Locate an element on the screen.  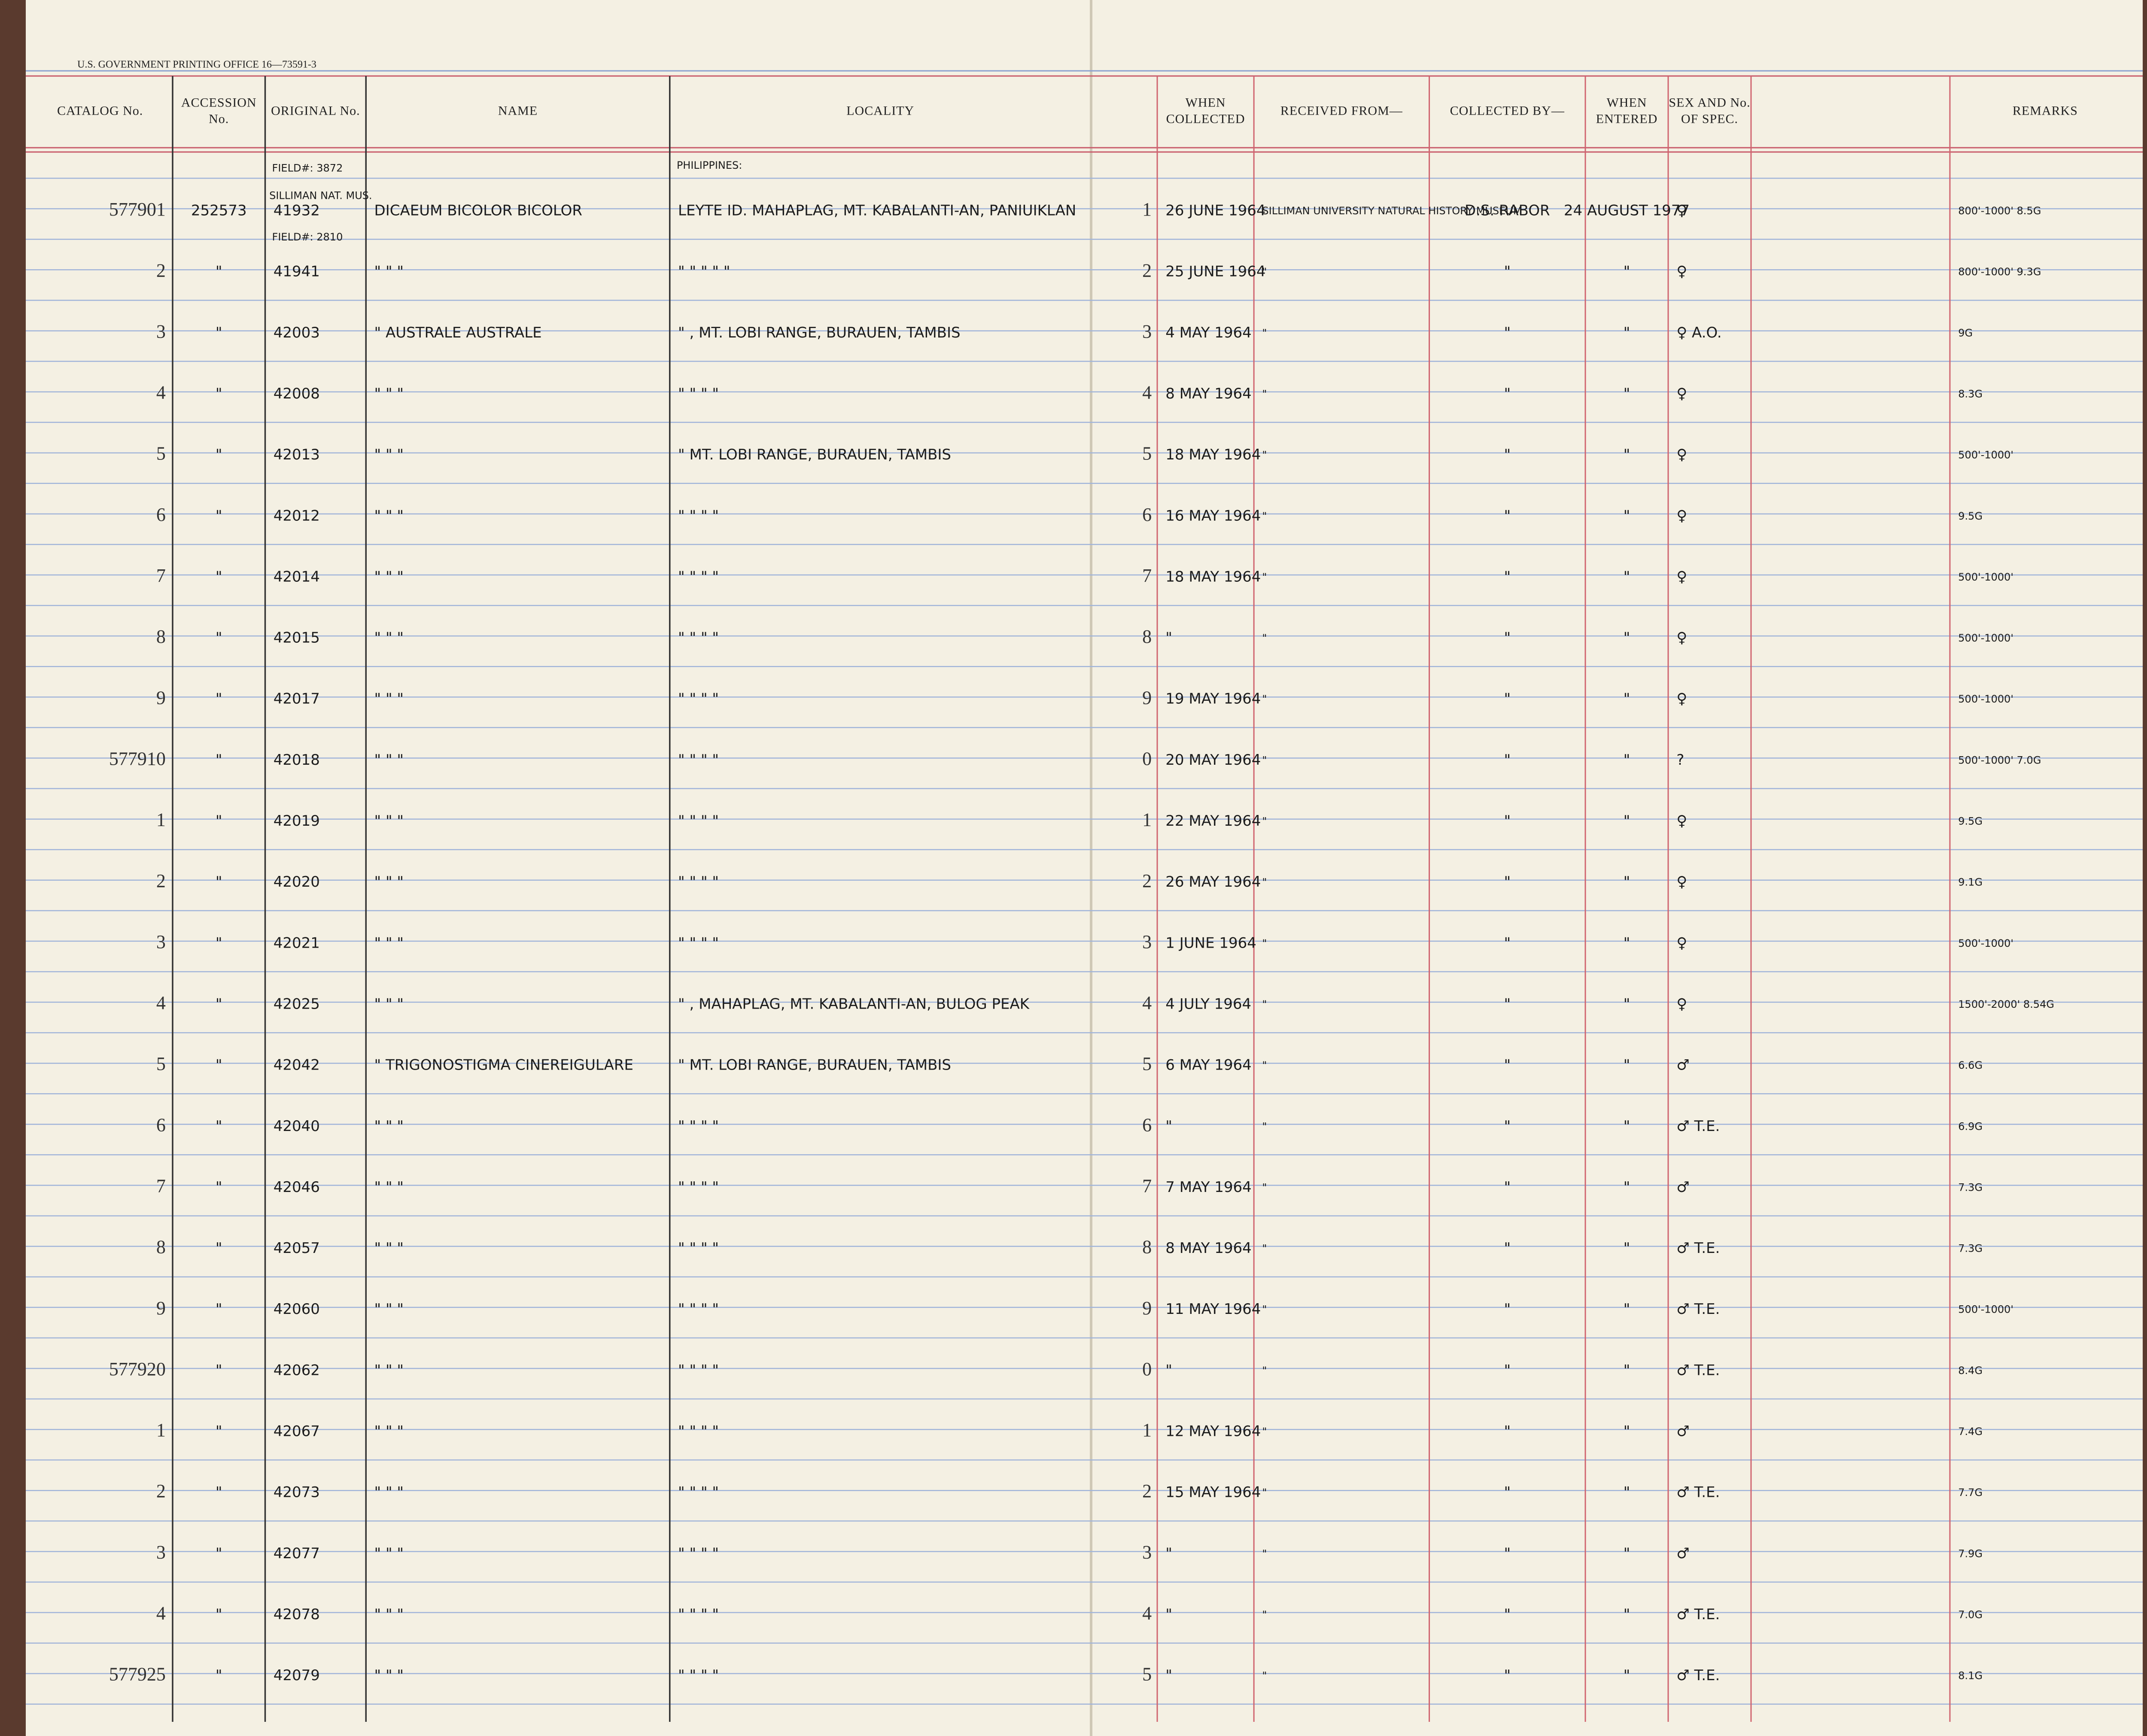
remarks-cell: 500'-1000' 7.0G is located at coordinates (2000, 760).